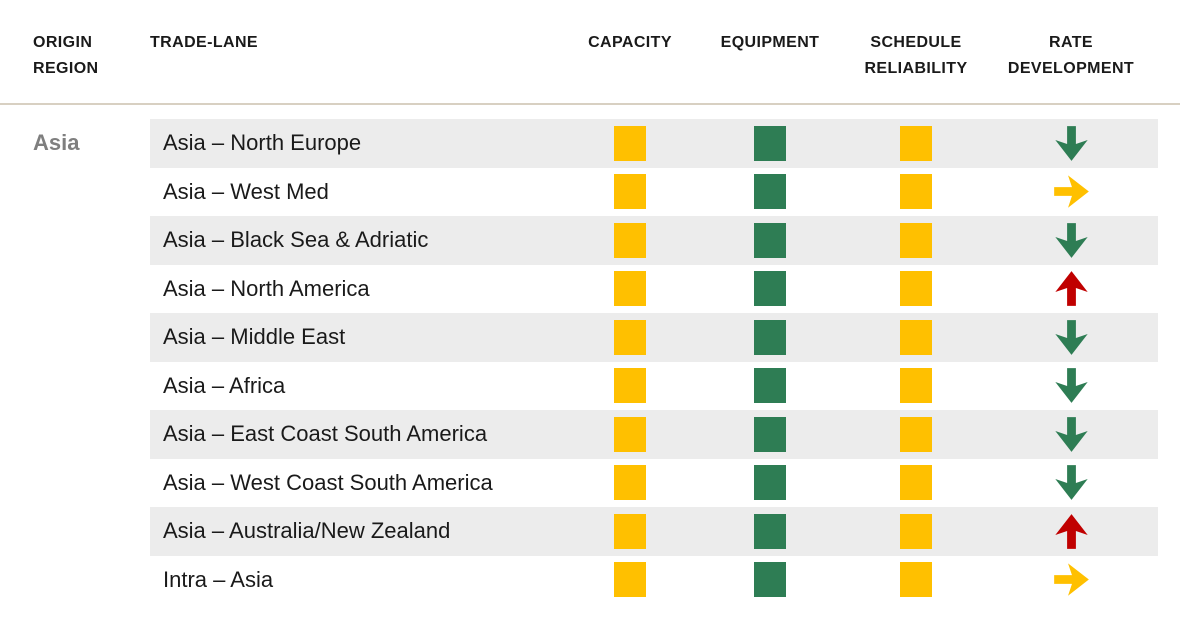 This screenshot has height=634, width=1180. What do you see at coordinates (1071, 191) in the screenshot?
I see `right-arrow-icon` at bounding box center [1071, 191].